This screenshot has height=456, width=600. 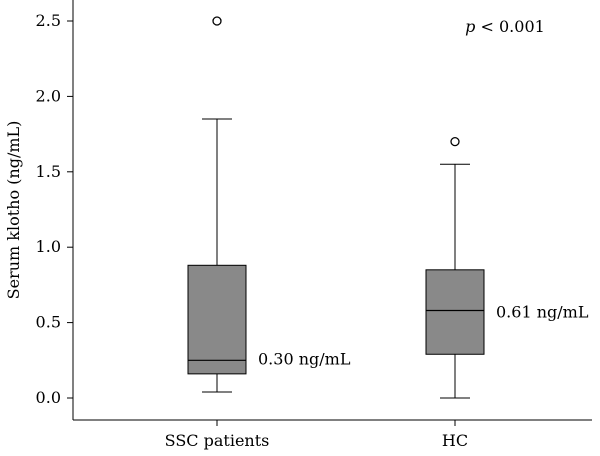 What do you see at coordinates (13, 210) in the screenshot?
I see `y-axis-title: Serum klotho (ng/mL)` at bounding box center [13, 210].